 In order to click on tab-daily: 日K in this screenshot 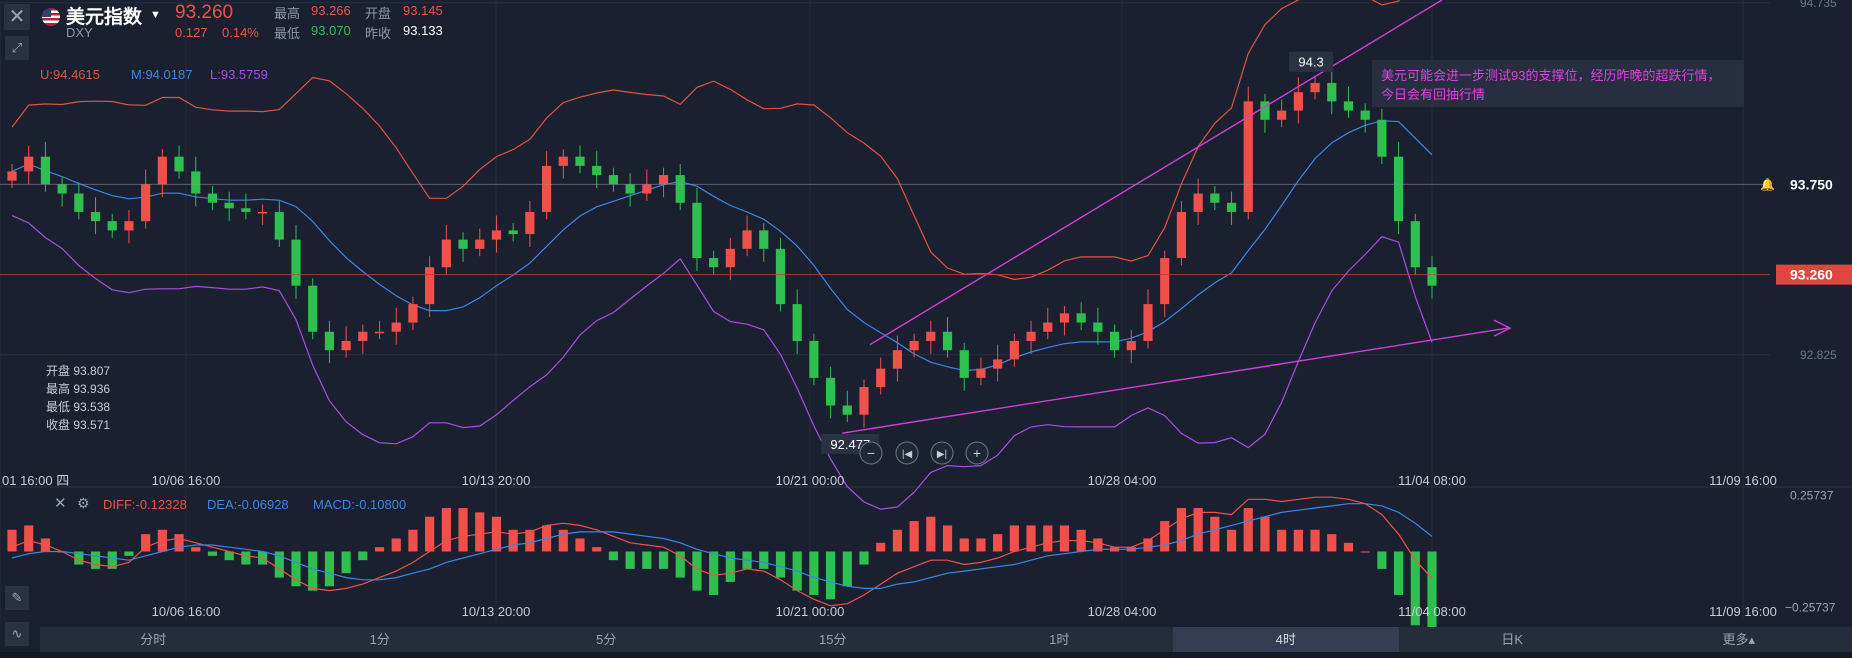, I will do `click(1512, 639)`.